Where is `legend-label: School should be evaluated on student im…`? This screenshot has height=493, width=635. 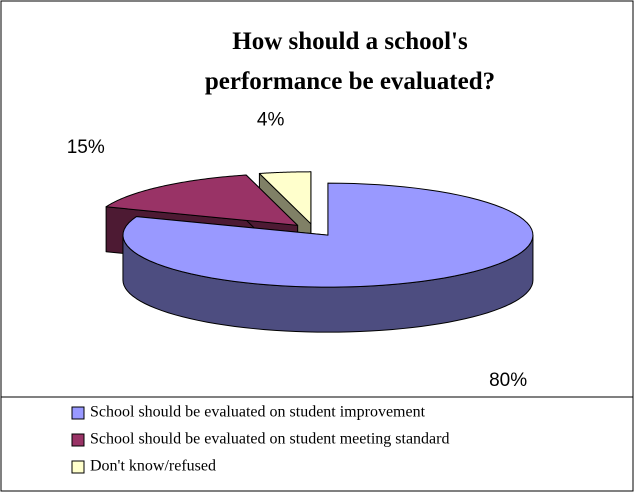
legend-label: School should be evaluated on student im… is located at coordinates (258, 412).